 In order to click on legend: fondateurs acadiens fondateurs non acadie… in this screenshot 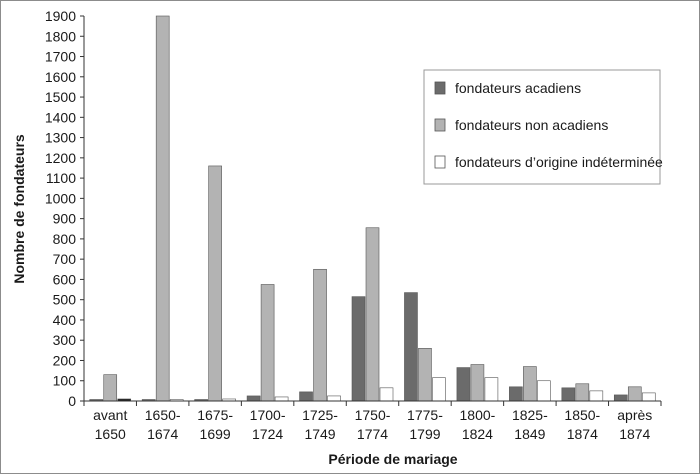, I will do `click(543, 127)`.